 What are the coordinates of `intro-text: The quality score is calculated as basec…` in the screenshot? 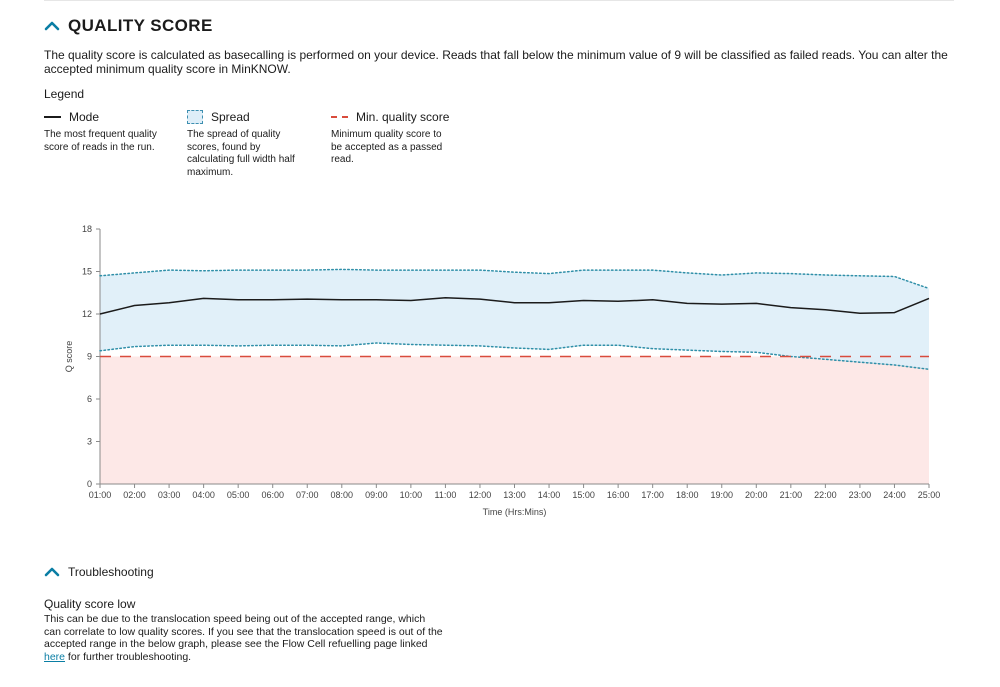 It's located at (496, 62).